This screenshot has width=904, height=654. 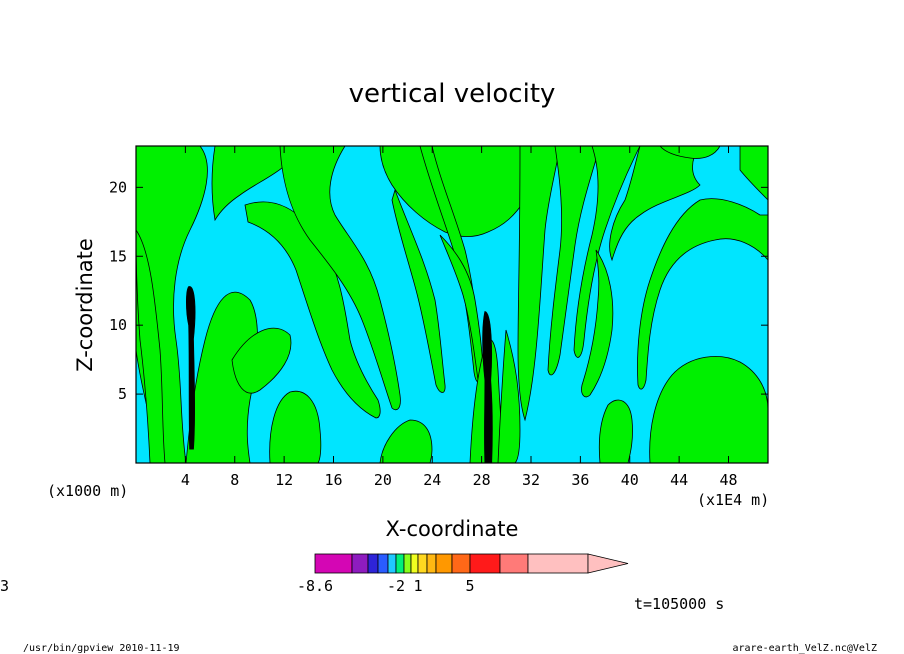 What do you see at coordinates (396, 586) in the screenshot?
I see `colorbar-tick-label: -2` at bounding box center [396, 586].